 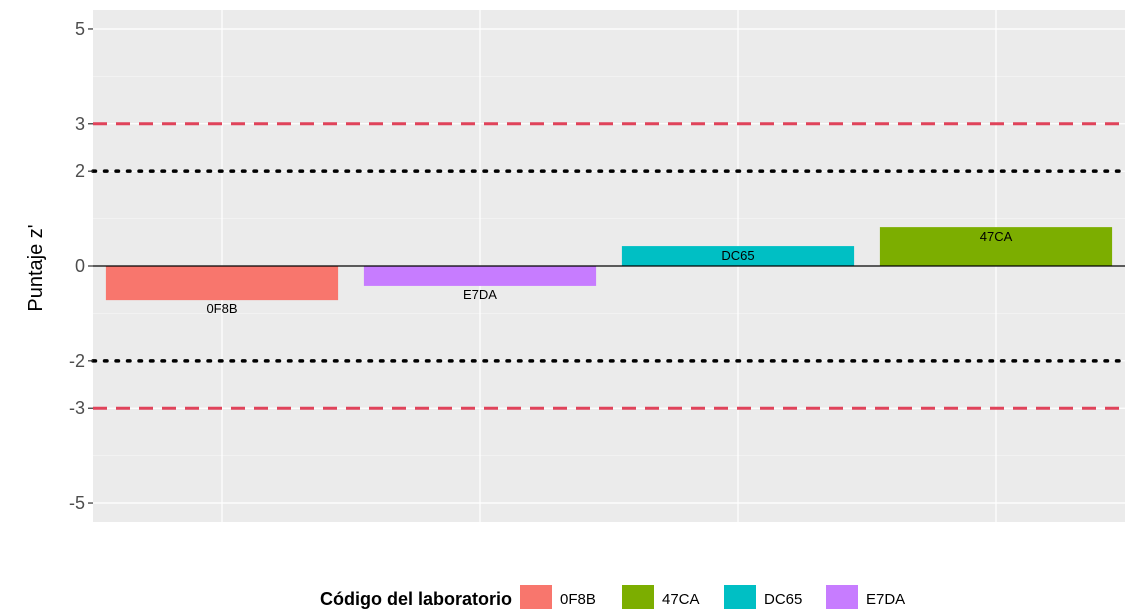 What do you see at coordinates (783, 599) in the screenshot?
I see `legend-label-dc65: DC65` at bounding box center [783, 599].